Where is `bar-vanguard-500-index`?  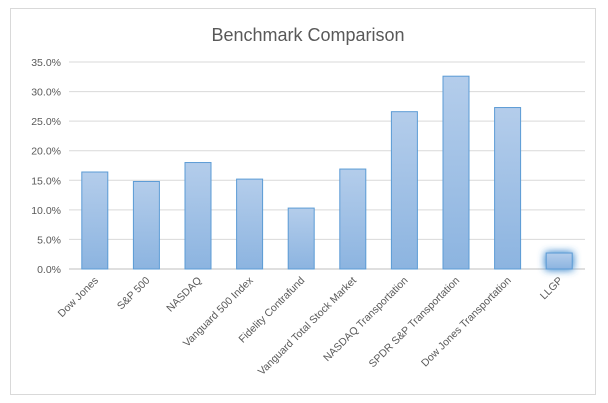 bar-vanguard-500-index is located at coordinates (250, 224).